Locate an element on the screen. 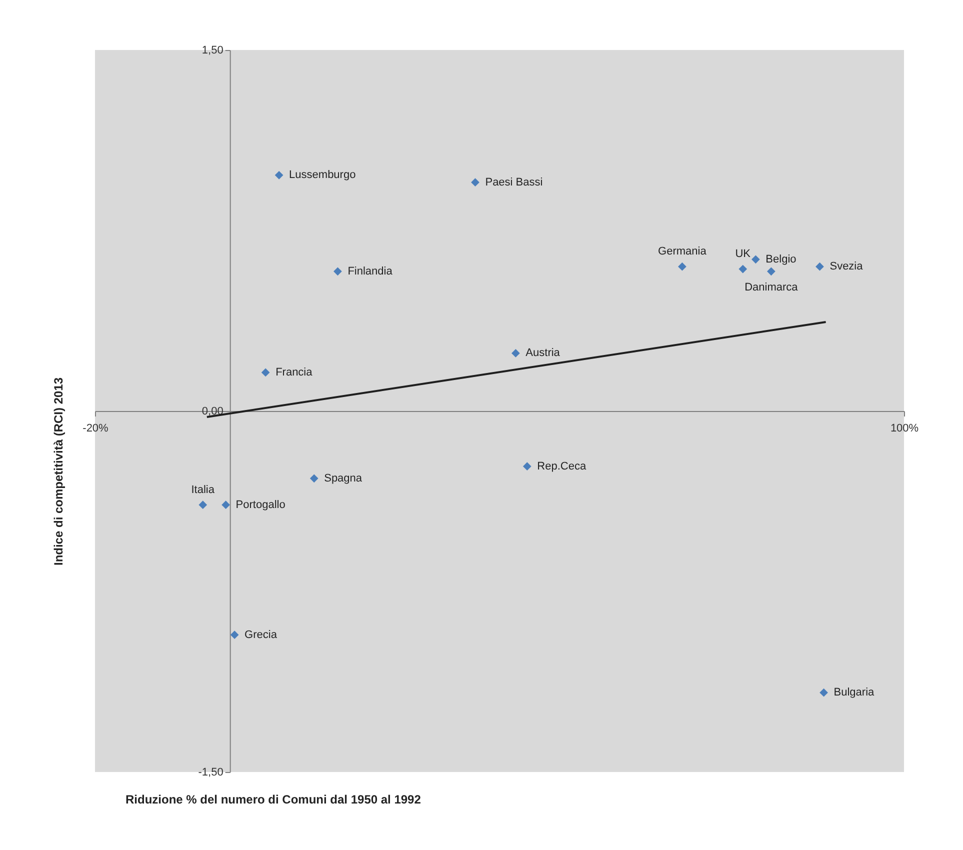 The image size is (963, 850). y-tick-label: -1,50 is located at coordinates (211, 772).